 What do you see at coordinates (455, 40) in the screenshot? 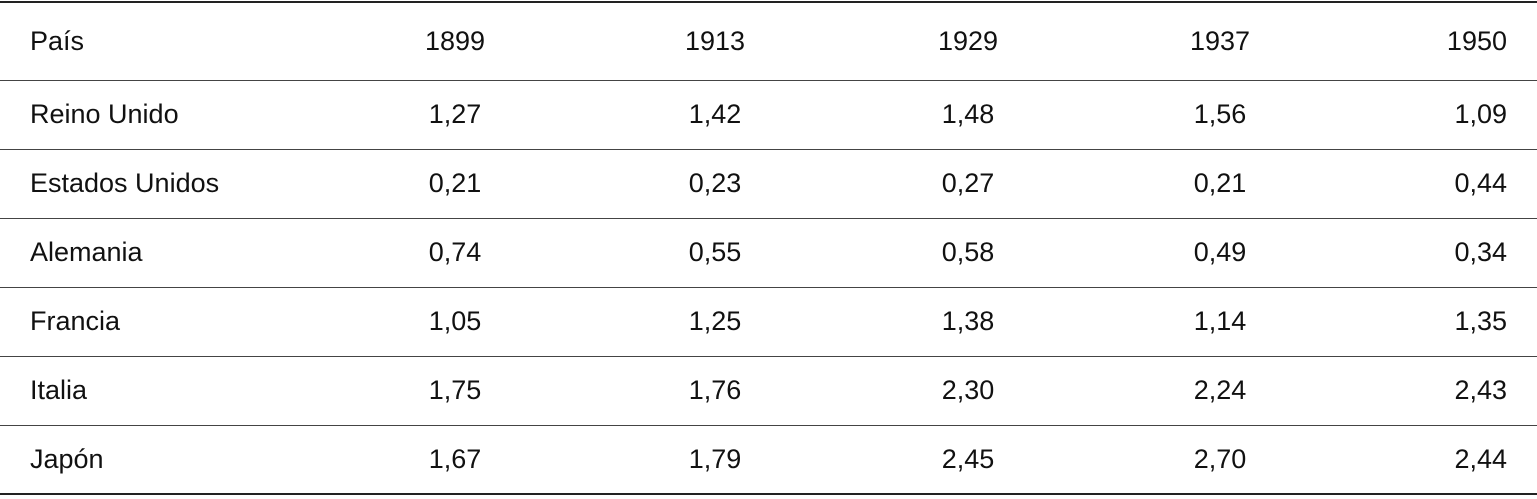
I see `header-cell: 1899` at bounding box center [455, 40].